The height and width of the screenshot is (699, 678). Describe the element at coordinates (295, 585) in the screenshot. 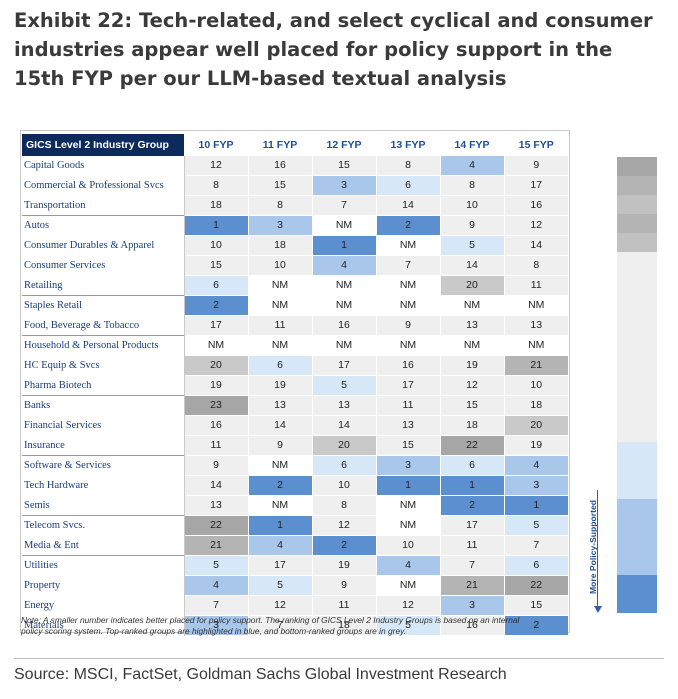

I see `table-row: Property 4 5 9 NM 21 22` at that location.